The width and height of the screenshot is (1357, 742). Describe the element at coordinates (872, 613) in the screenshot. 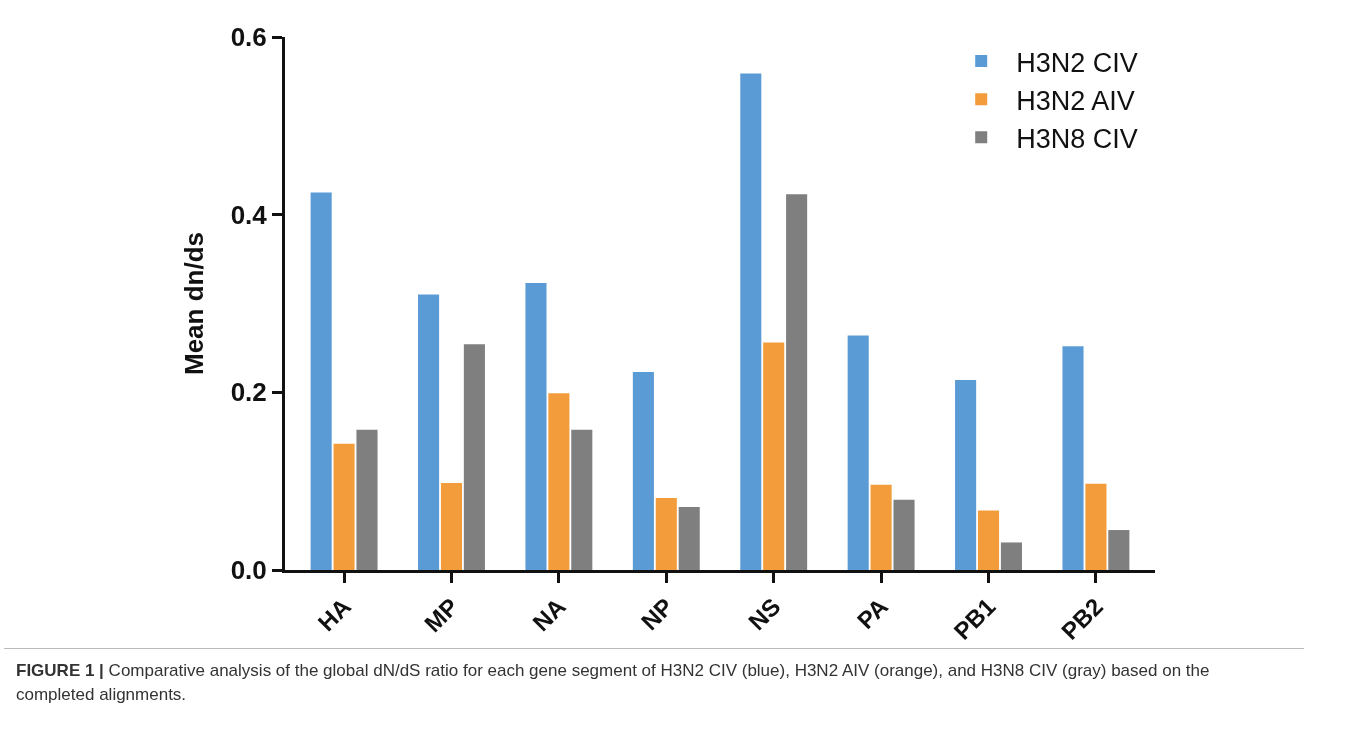

I see `x-tick-label: PA` at that location.